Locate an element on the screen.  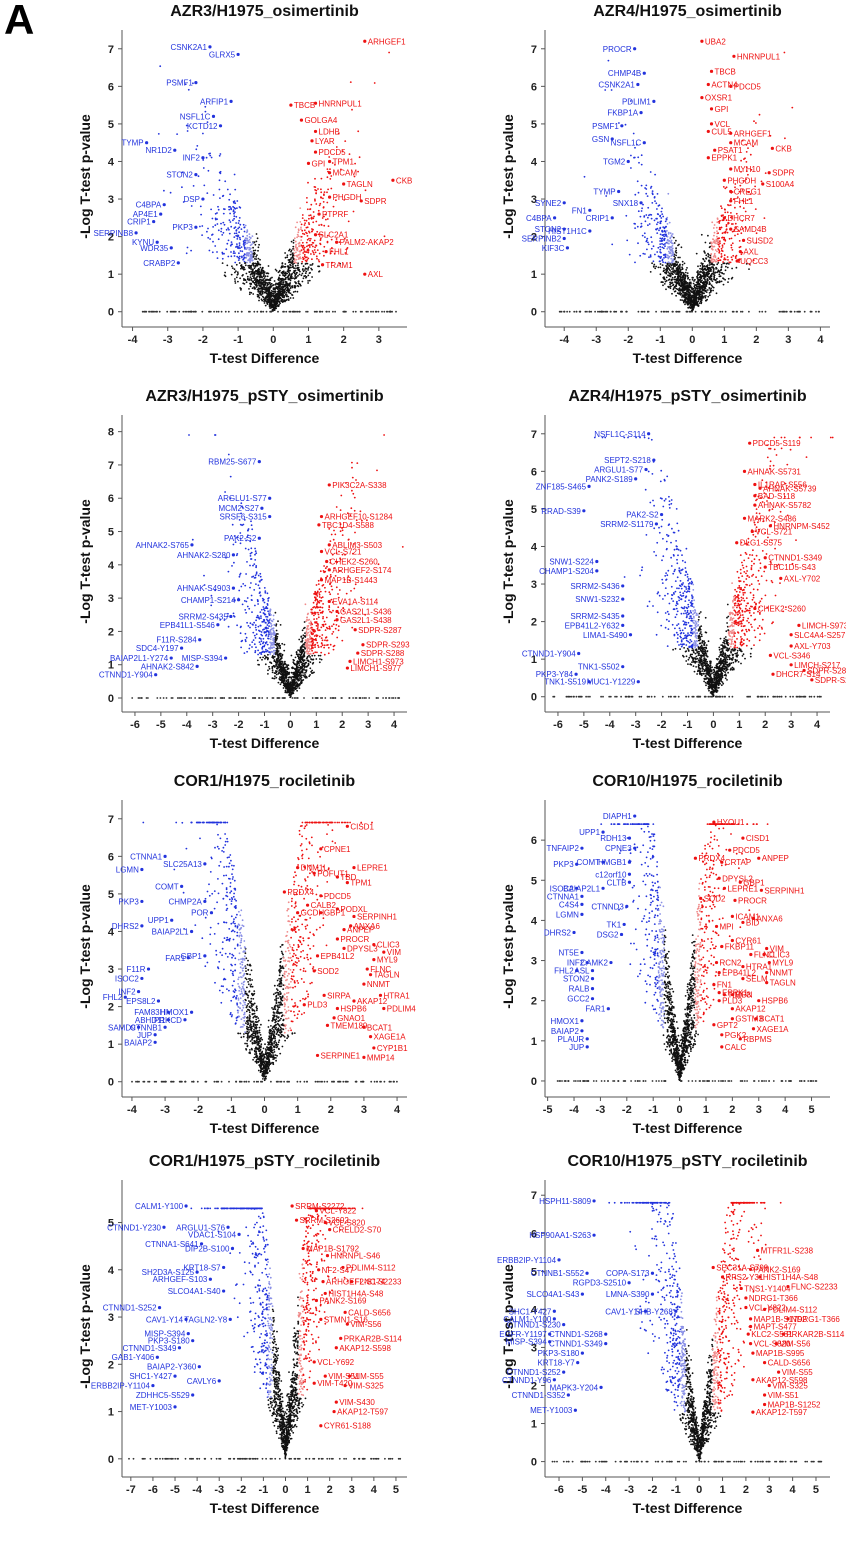
y-tick-label: 2 is located at coordinates (111, 238).